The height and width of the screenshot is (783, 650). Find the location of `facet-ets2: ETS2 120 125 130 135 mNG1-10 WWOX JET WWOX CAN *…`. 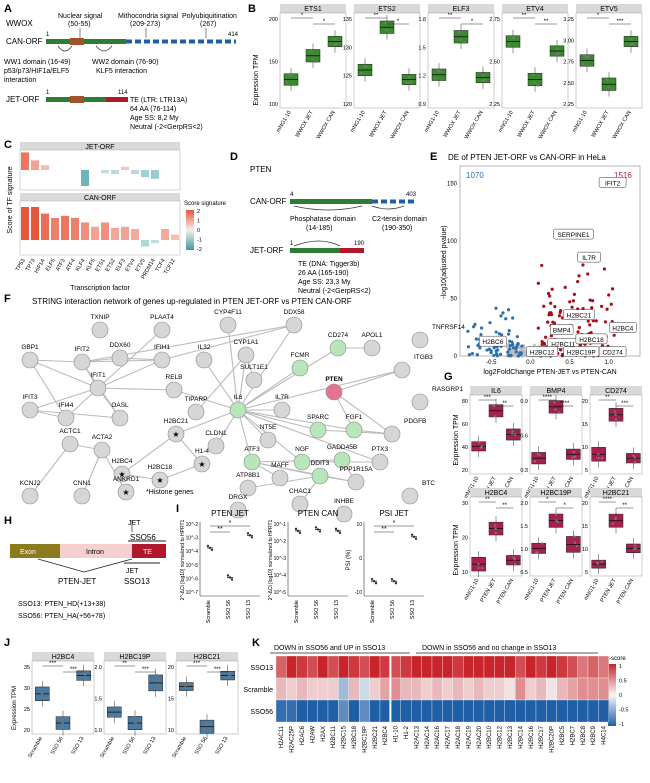

facet-ets2: ETS2 120 125 130 135 mNG1-10 WWOX JET WWOX CAN *… is located at coordinates (382, 72).